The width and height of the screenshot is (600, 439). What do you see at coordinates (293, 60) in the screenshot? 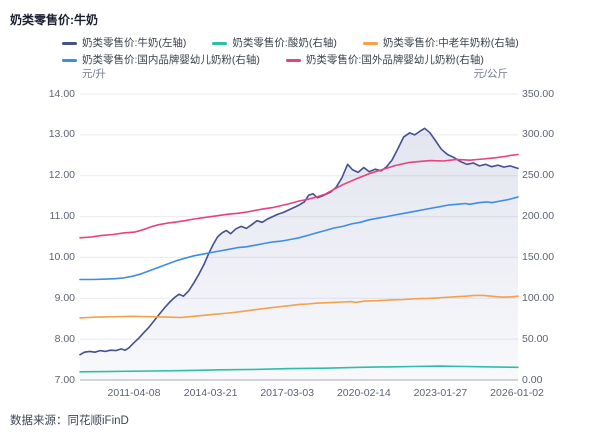
I see `legend-marker-foreign-infant-formula` at bounding box center [293, 60].